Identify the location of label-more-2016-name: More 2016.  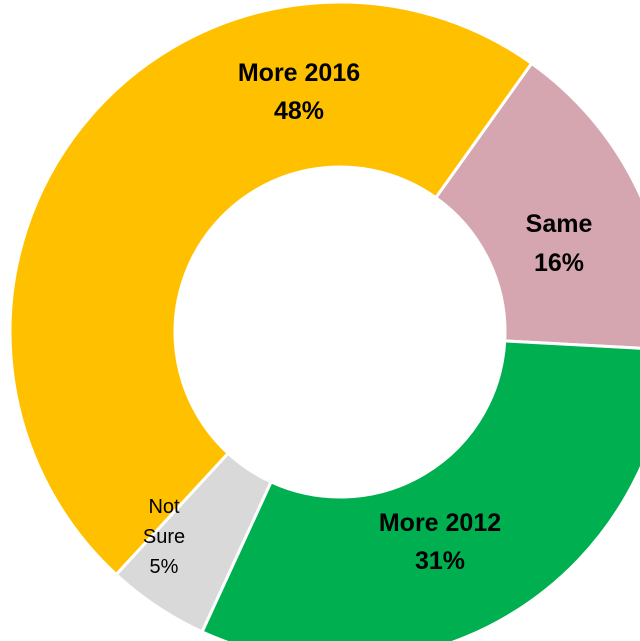
(299, 73).